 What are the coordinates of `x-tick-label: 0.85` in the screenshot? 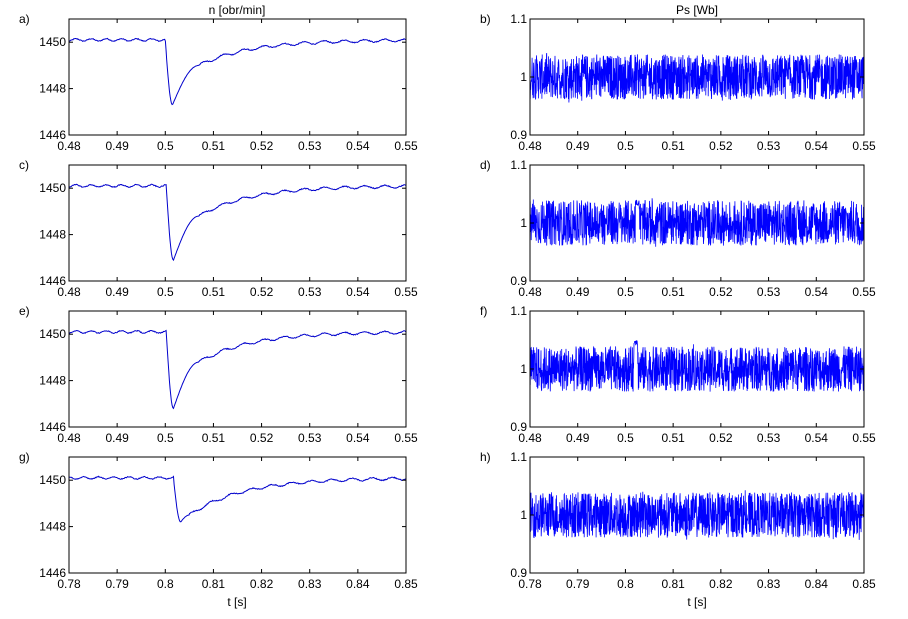 It's located at (406, 584).